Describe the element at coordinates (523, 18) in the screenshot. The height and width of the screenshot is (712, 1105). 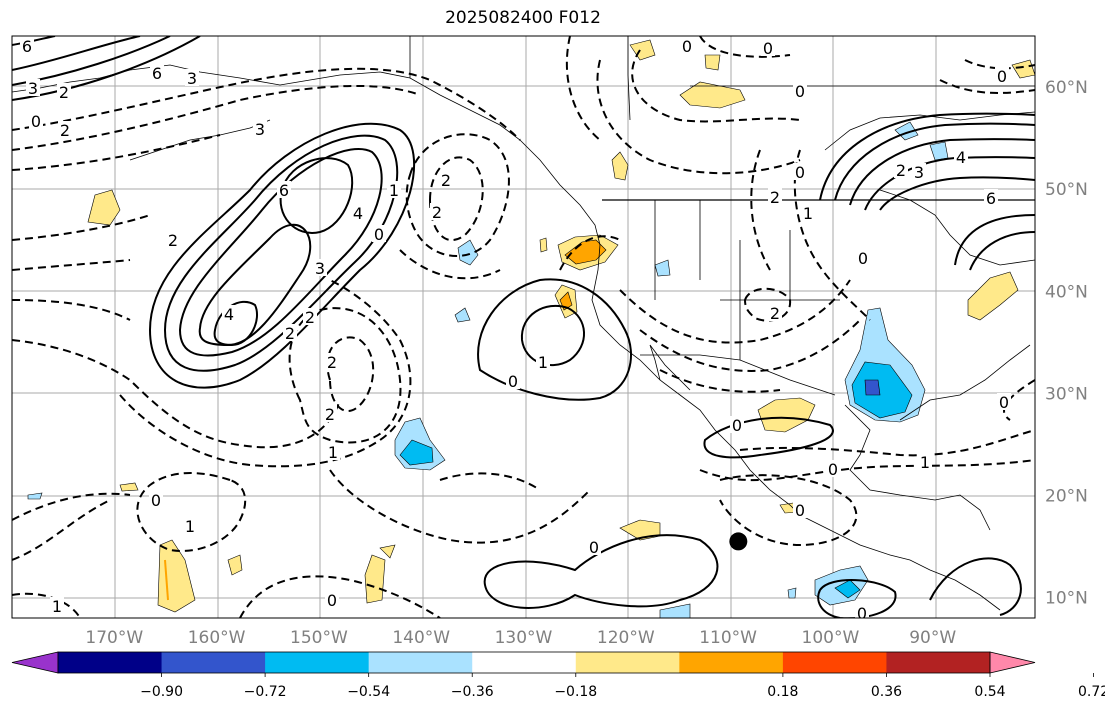
I see `map-title: 2025082400 F012` at that location.